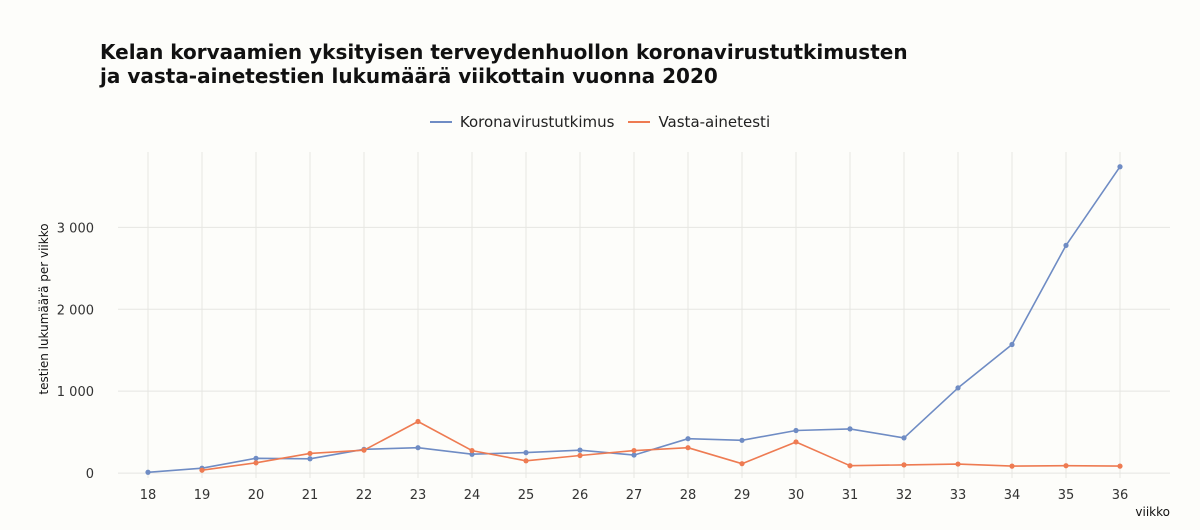 The width and height of the screenshot is (1200, 530). I want to click on x-axis-label: viikko, so click(1152, 512).